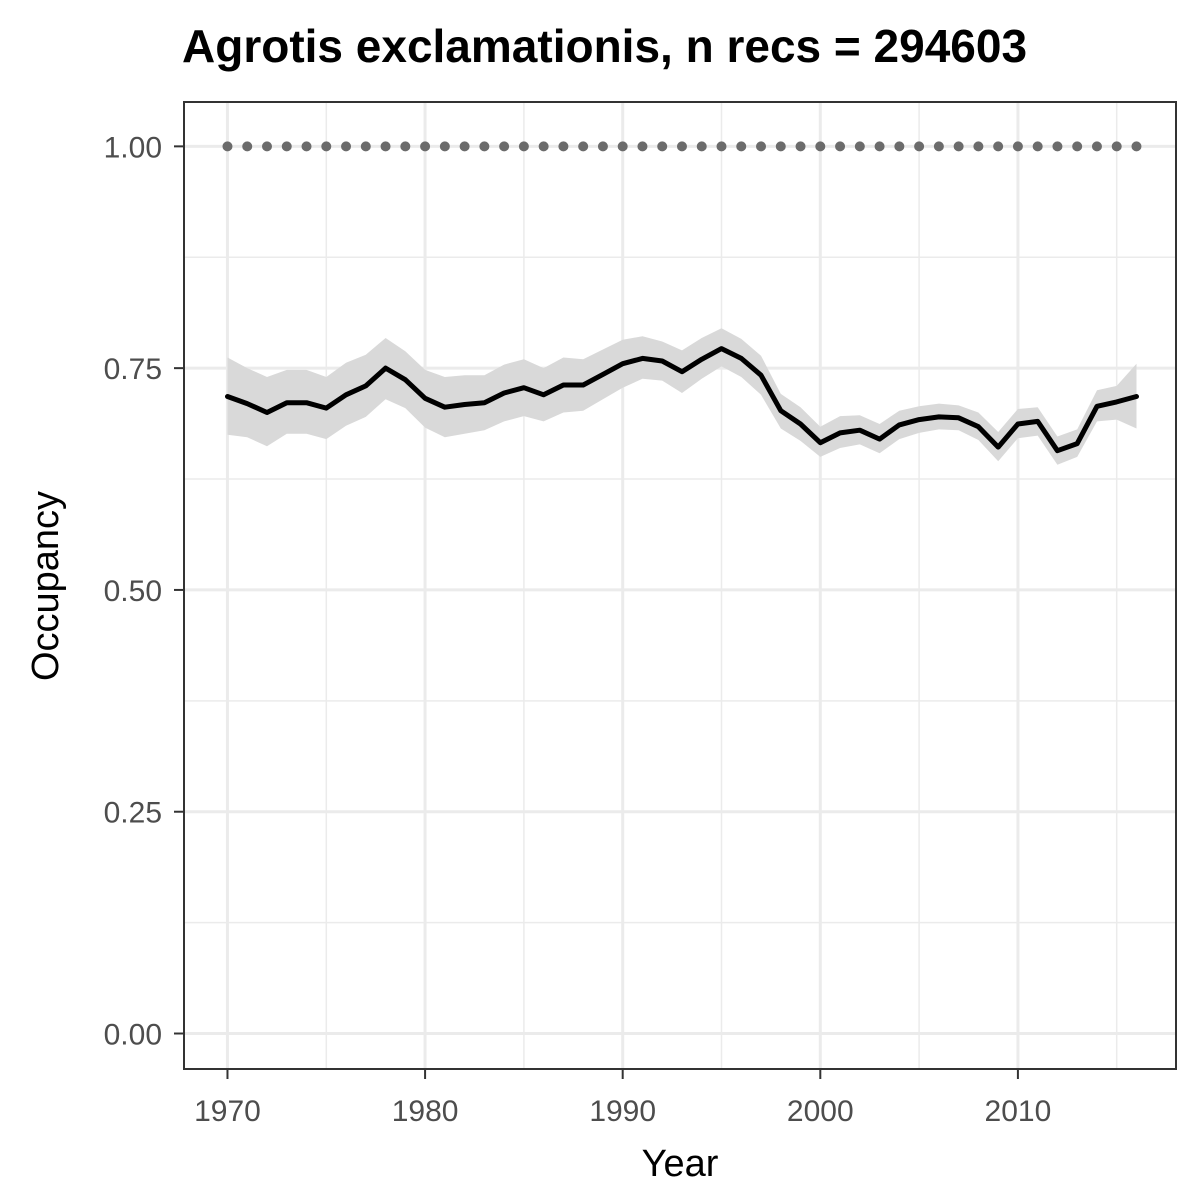  I want to click on y-tick-label: 0.25, so click(133, 813).